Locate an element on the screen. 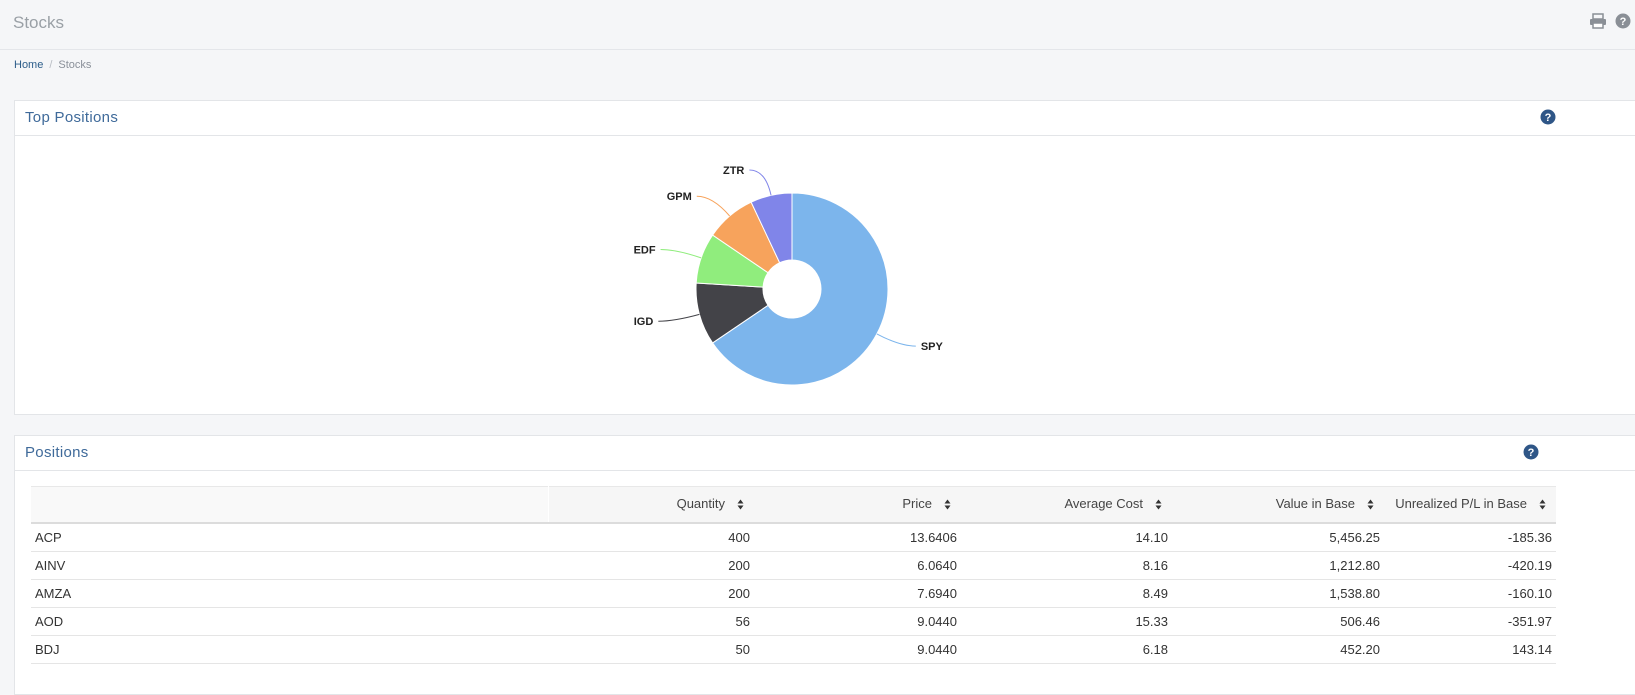 The height and width of the screenshot is (695, 1635). column-header-price: Price is located at coordinates (857, 505).